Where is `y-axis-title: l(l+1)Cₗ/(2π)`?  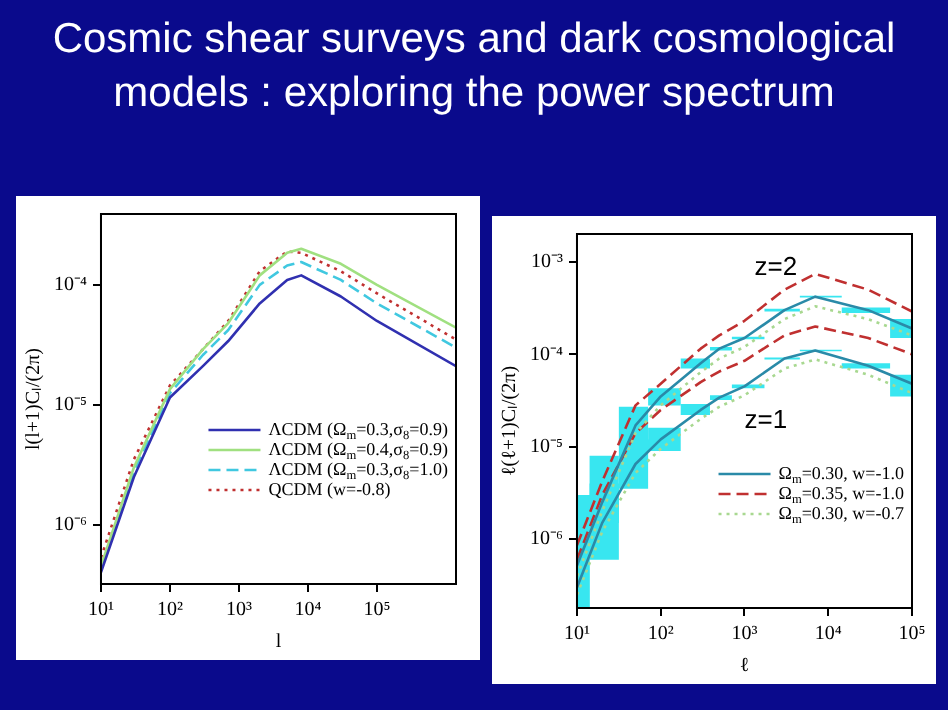 y-axis-title: l(l+1)Cₗ/(2π) is located at coordinates (34, 399).